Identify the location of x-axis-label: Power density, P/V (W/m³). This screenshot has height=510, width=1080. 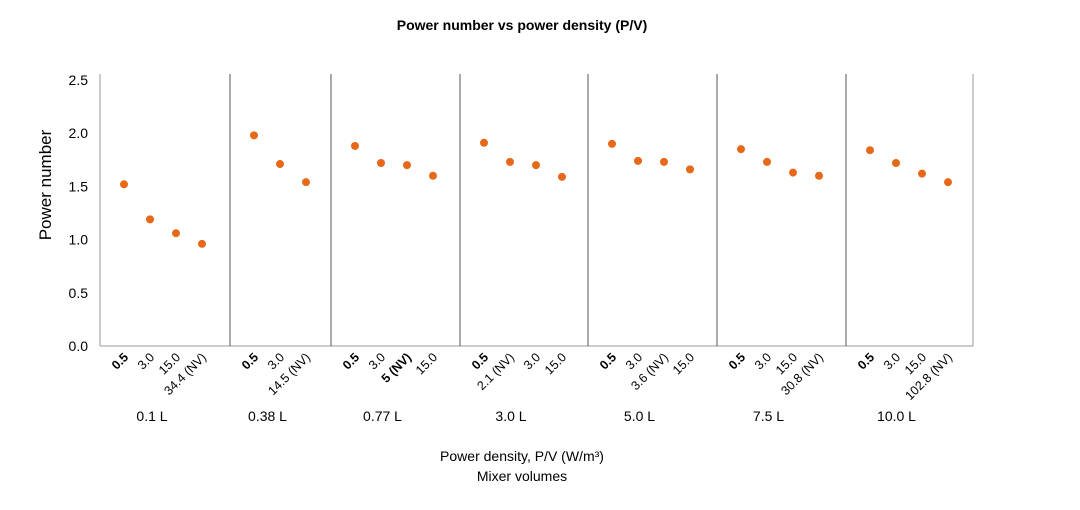
(522, 456).